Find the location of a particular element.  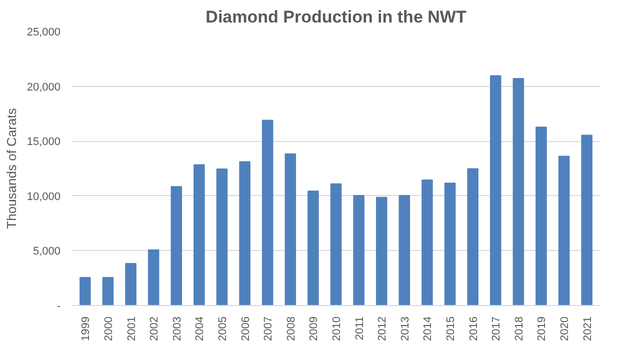

x-tick-label: 2017 is located at coordinates (496, 328).